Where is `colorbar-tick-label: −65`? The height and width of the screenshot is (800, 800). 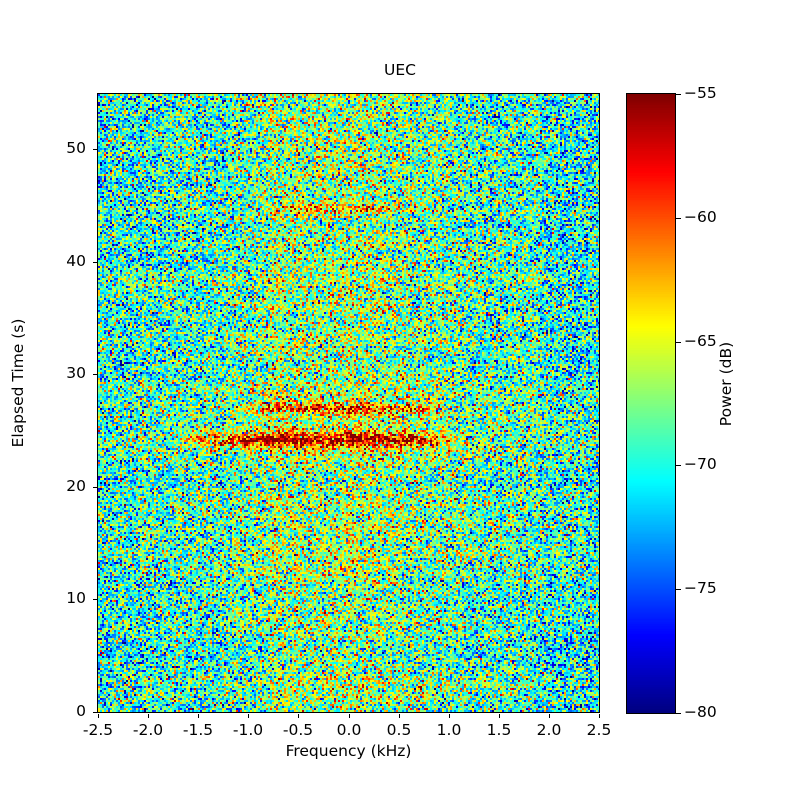
colorbar-tick-label: −65 is located at coordinates (700, 341).